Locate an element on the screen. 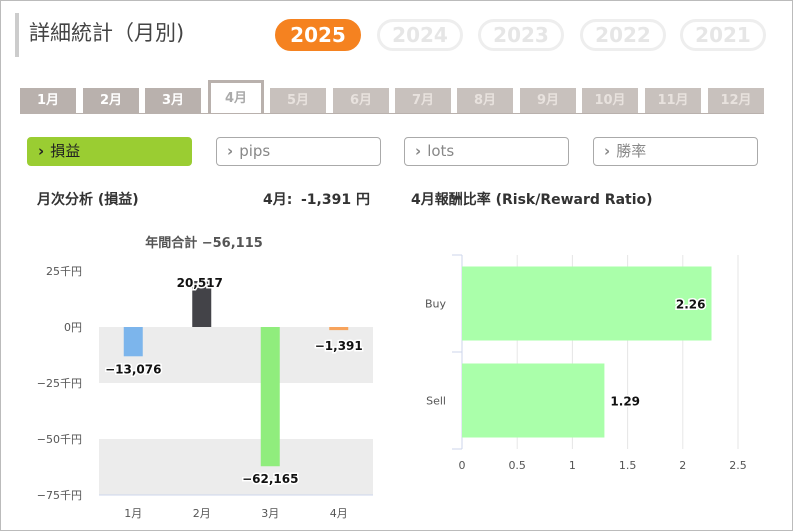 The width and height of the screenshot is (793, 531). filter-label: 勝率 is located at coordinates (631, 151).